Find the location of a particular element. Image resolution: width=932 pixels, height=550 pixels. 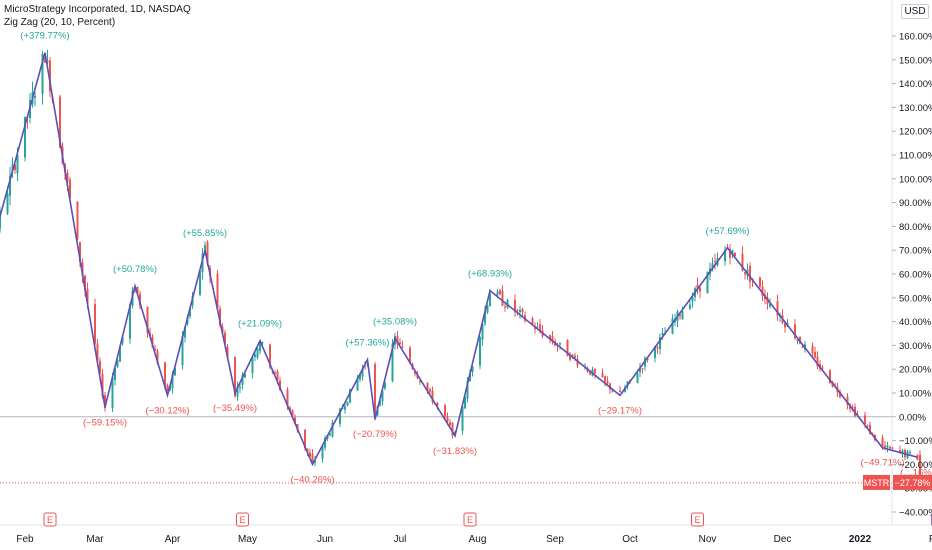

y-tick-label: 140.00% is located at coordinates (915, 84).